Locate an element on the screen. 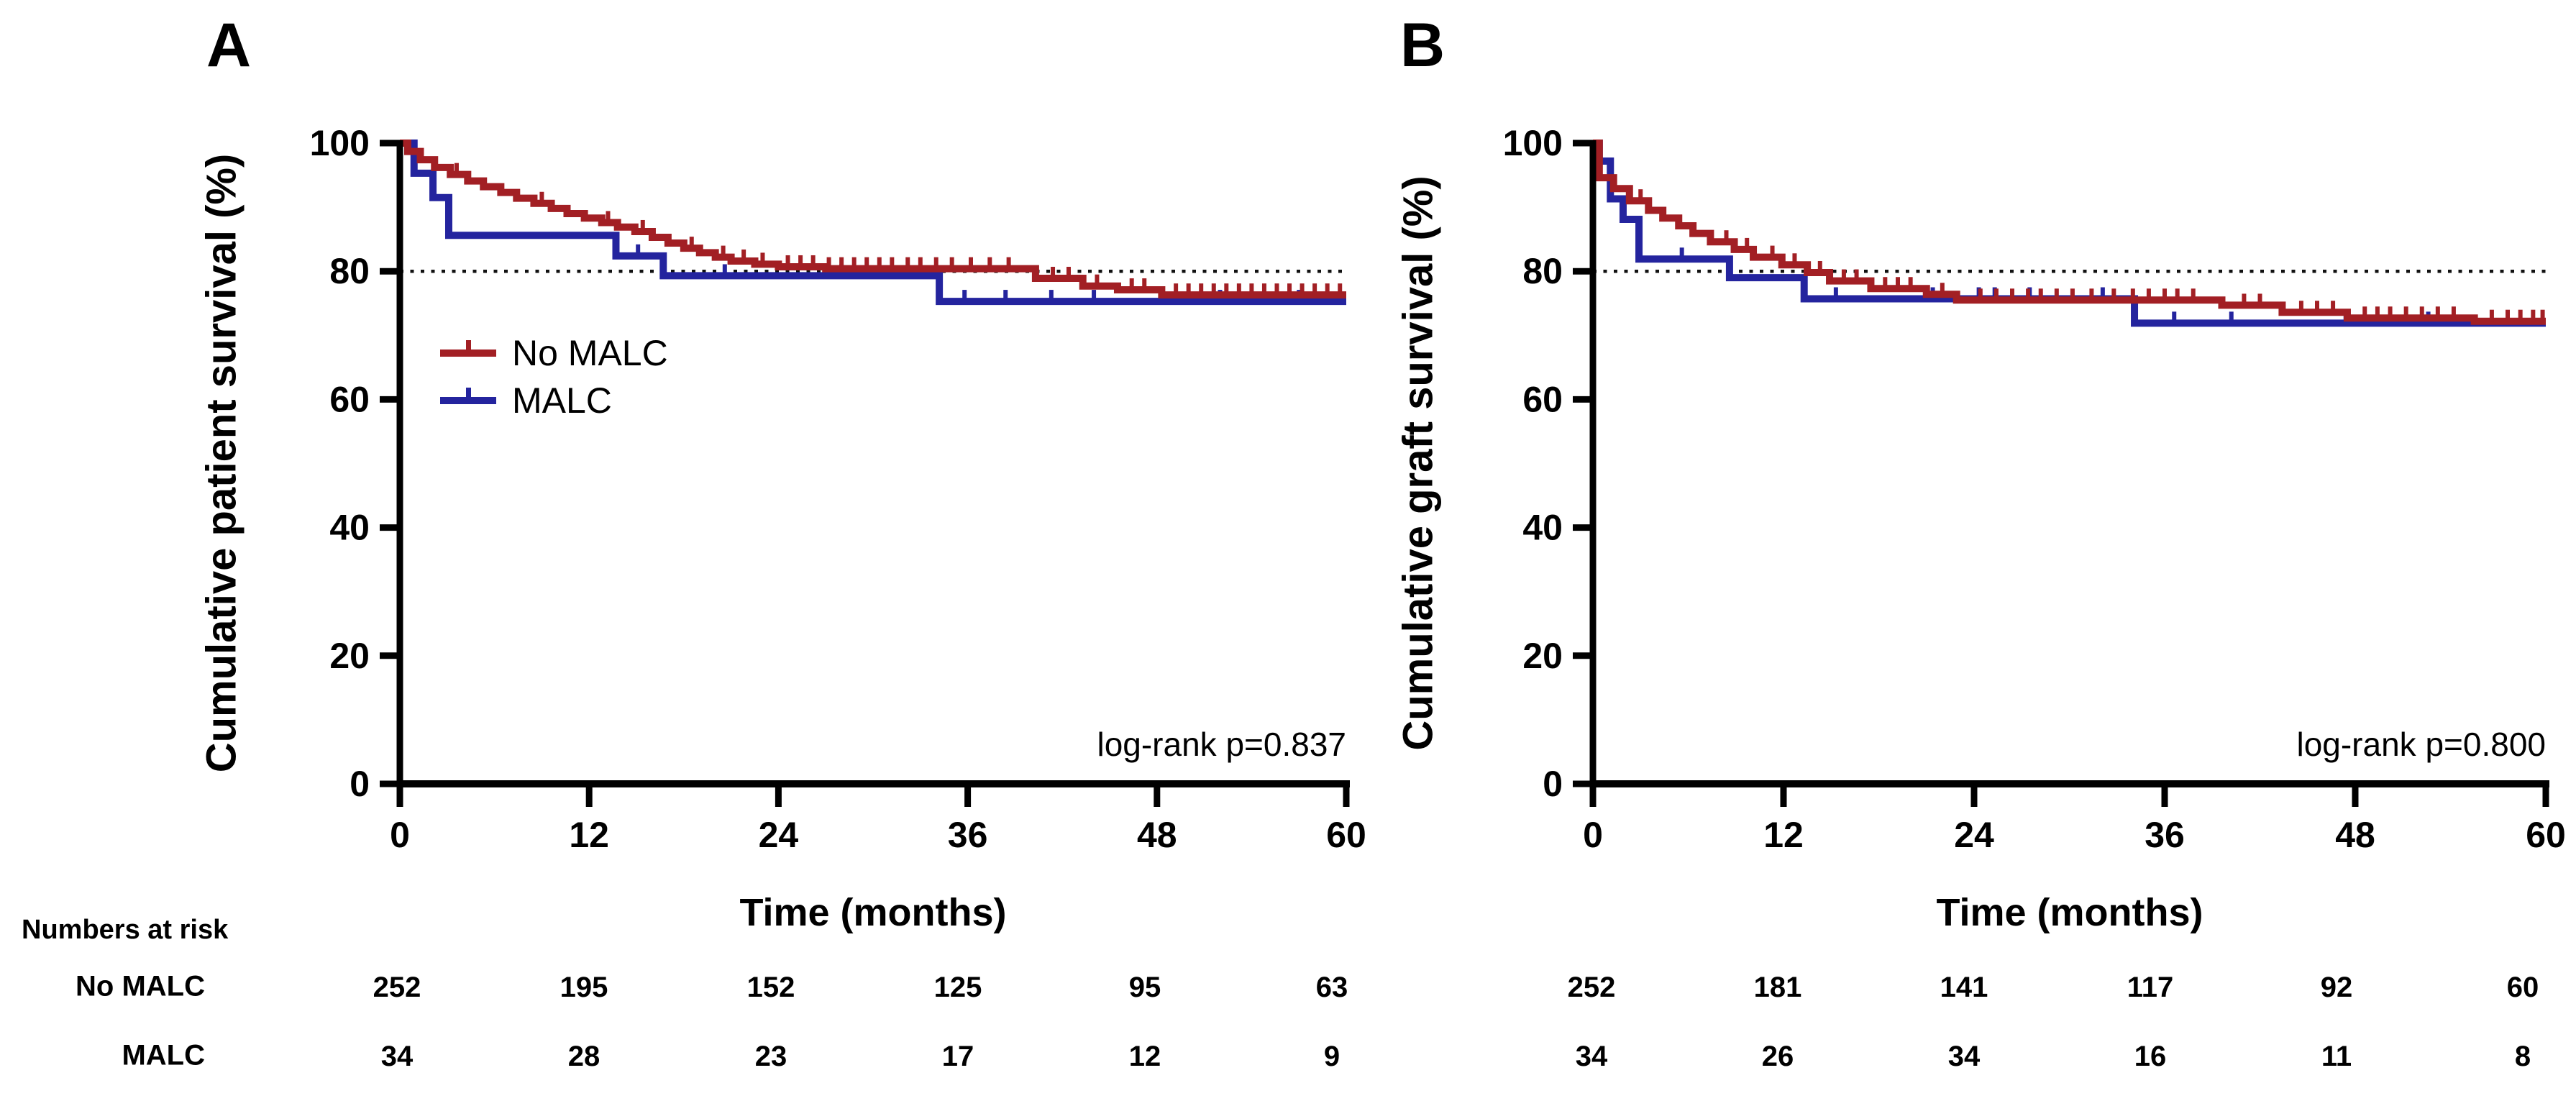 Image resolution: width=2576 pixels, height=1101 pixels. risk-count-malc-t0-panel-B: 34 is located at coordinates (1592, 1056).